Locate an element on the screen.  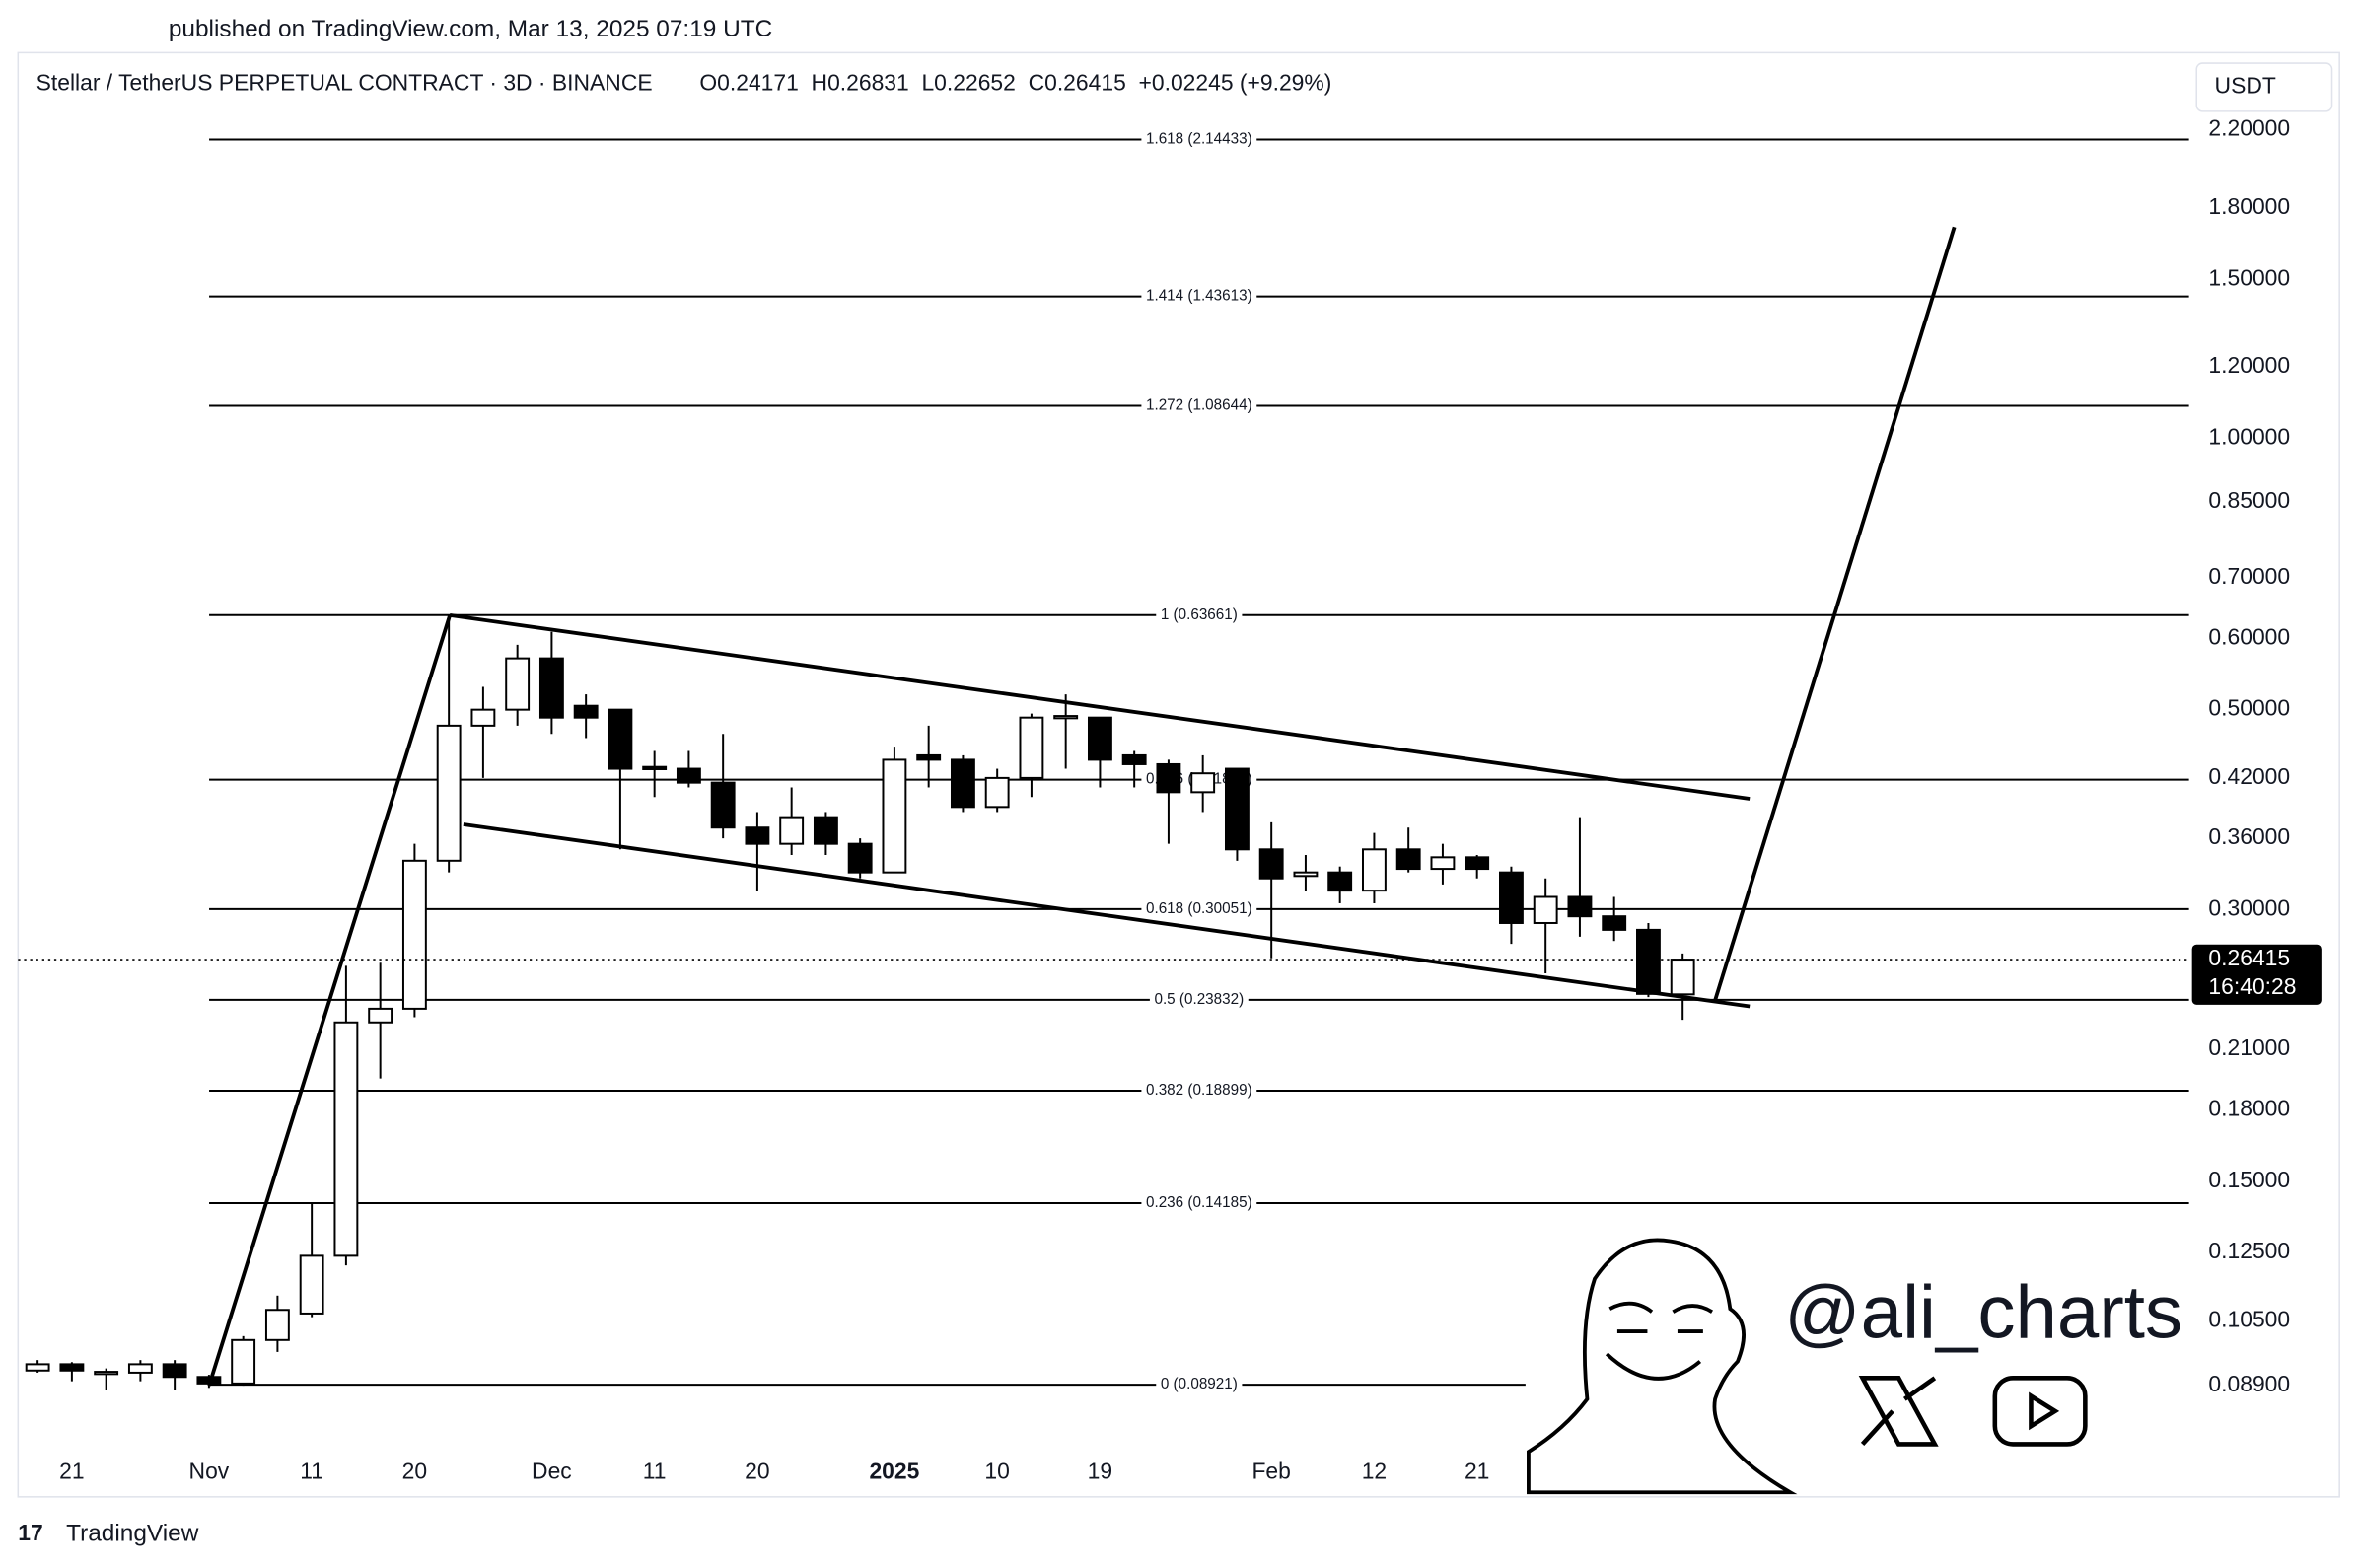
fib-label: 0.618 (0.30051) is located at coordinates (1199, 908).